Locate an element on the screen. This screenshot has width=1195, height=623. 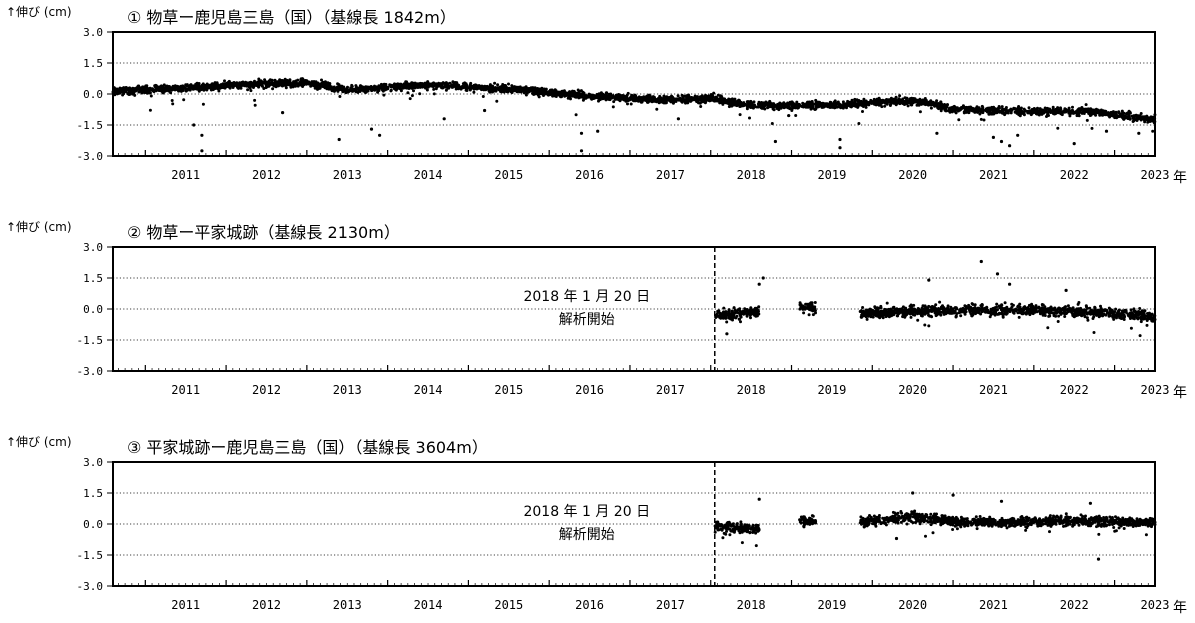
annotation-date: 2018 年 1 月 20 日 is located at coordinates (586, 297).